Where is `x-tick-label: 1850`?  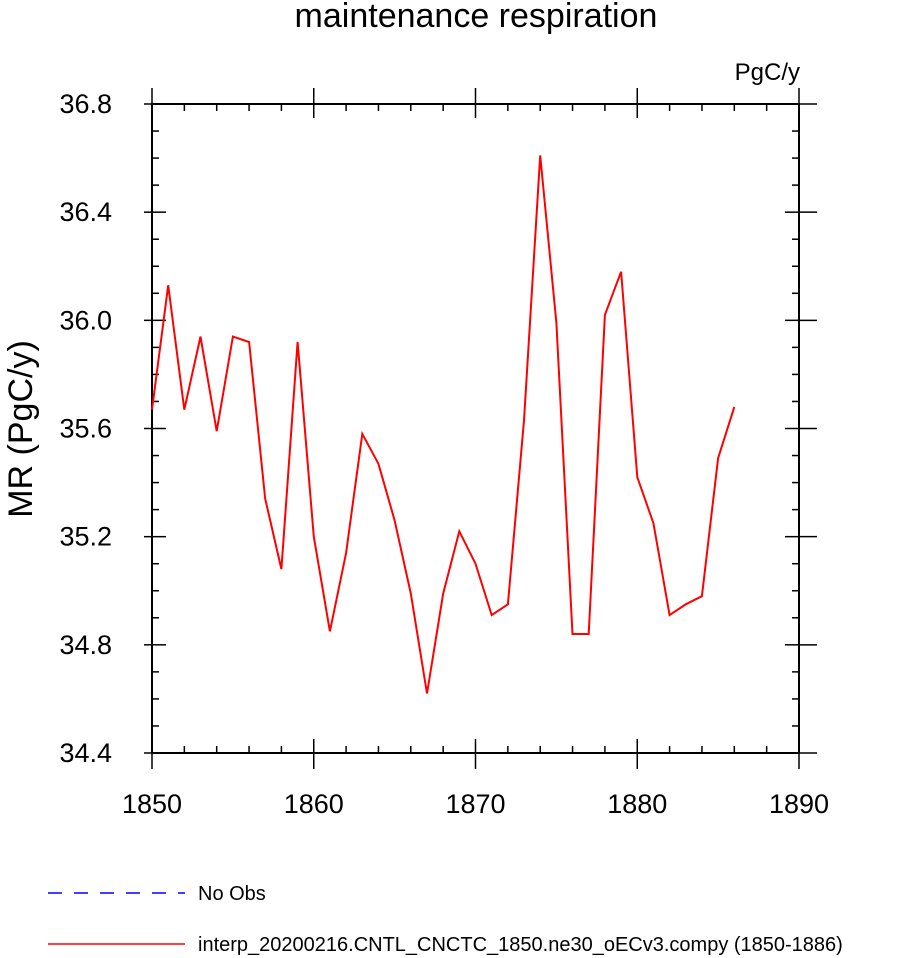
x-tick-label: 1850 is located at coordinates (152, 804).